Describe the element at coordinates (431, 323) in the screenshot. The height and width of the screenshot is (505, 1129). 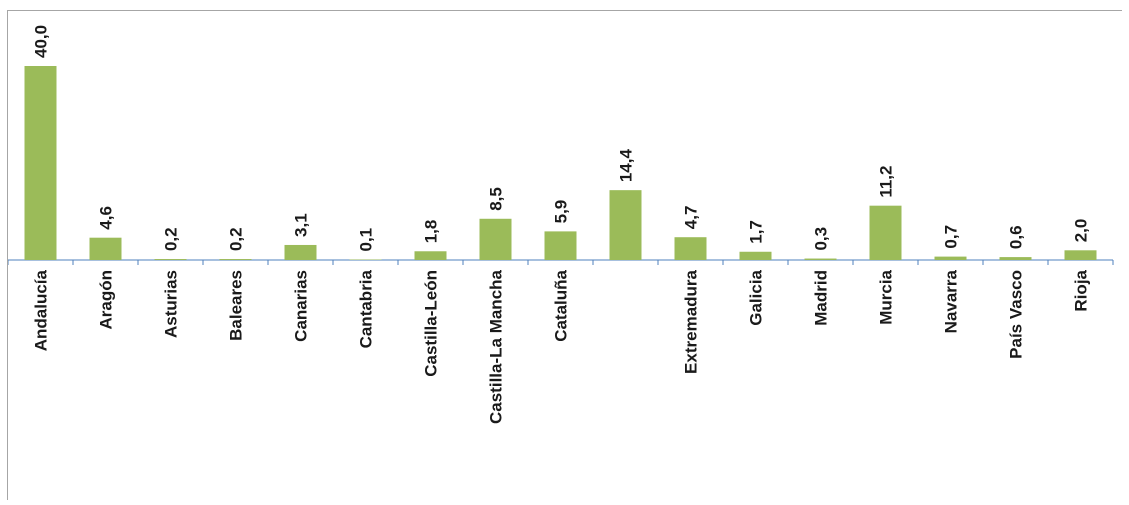
I see `category-label: Castilla-León` at that location.